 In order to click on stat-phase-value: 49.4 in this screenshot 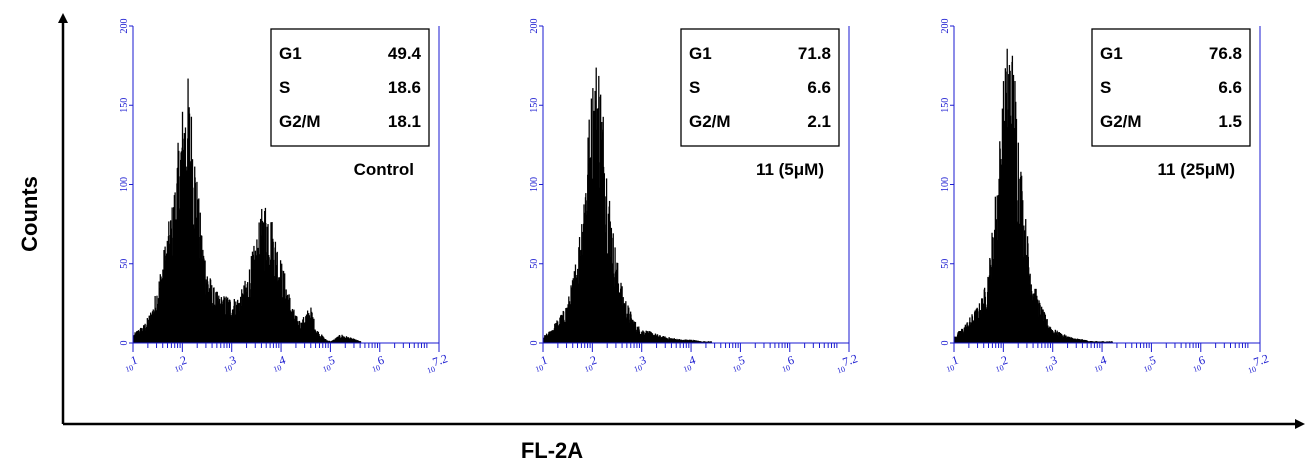, I will do `click(405, 53)`.